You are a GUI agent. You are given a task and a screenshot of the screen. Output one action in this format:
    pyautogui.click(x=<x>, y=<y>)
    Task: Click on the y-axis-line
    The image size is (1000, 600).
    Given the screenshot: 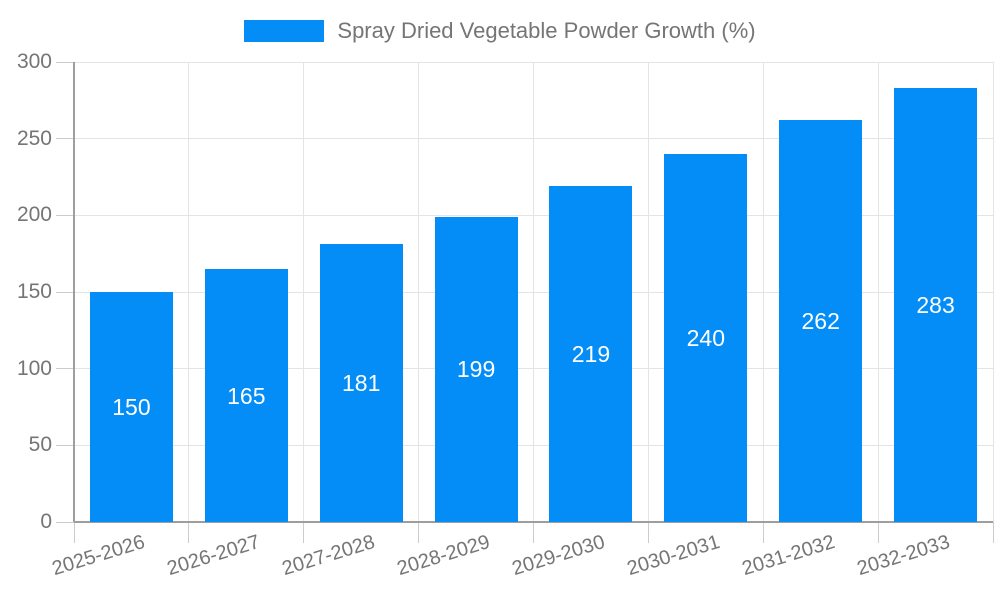 What is the action you would take?
    pyautogui.click(x=74, y=292)
    